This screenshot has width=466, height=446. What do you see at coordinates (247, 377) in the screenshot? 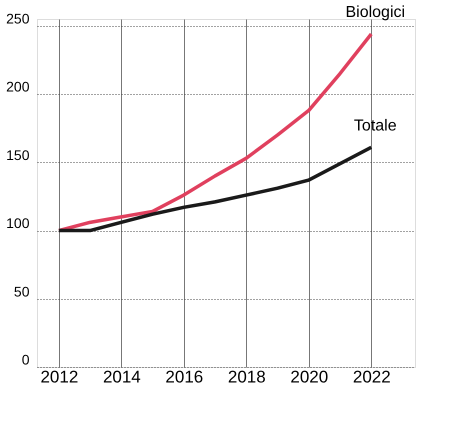
I see `x-tick-label: 2018` at bounding box center [247, 377].